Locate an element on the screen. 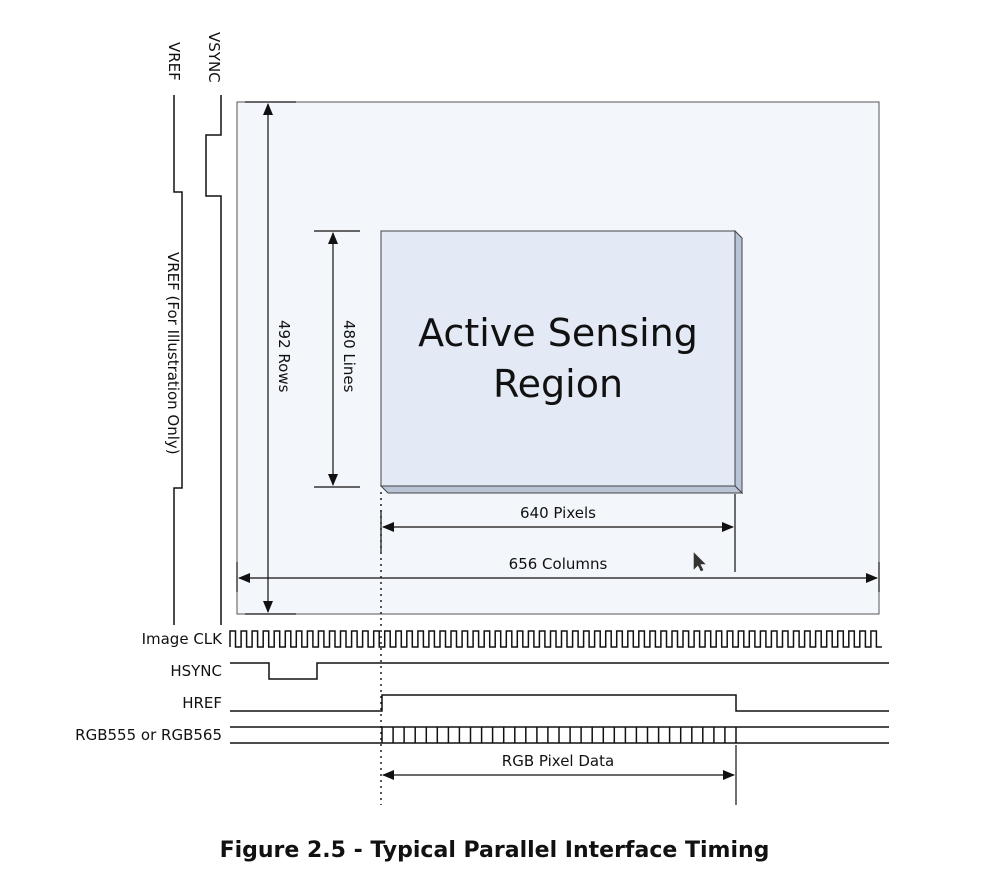 This screenshot has width=989, height=874. active-region-label-line2: Region is located at coordinates (558, 384).